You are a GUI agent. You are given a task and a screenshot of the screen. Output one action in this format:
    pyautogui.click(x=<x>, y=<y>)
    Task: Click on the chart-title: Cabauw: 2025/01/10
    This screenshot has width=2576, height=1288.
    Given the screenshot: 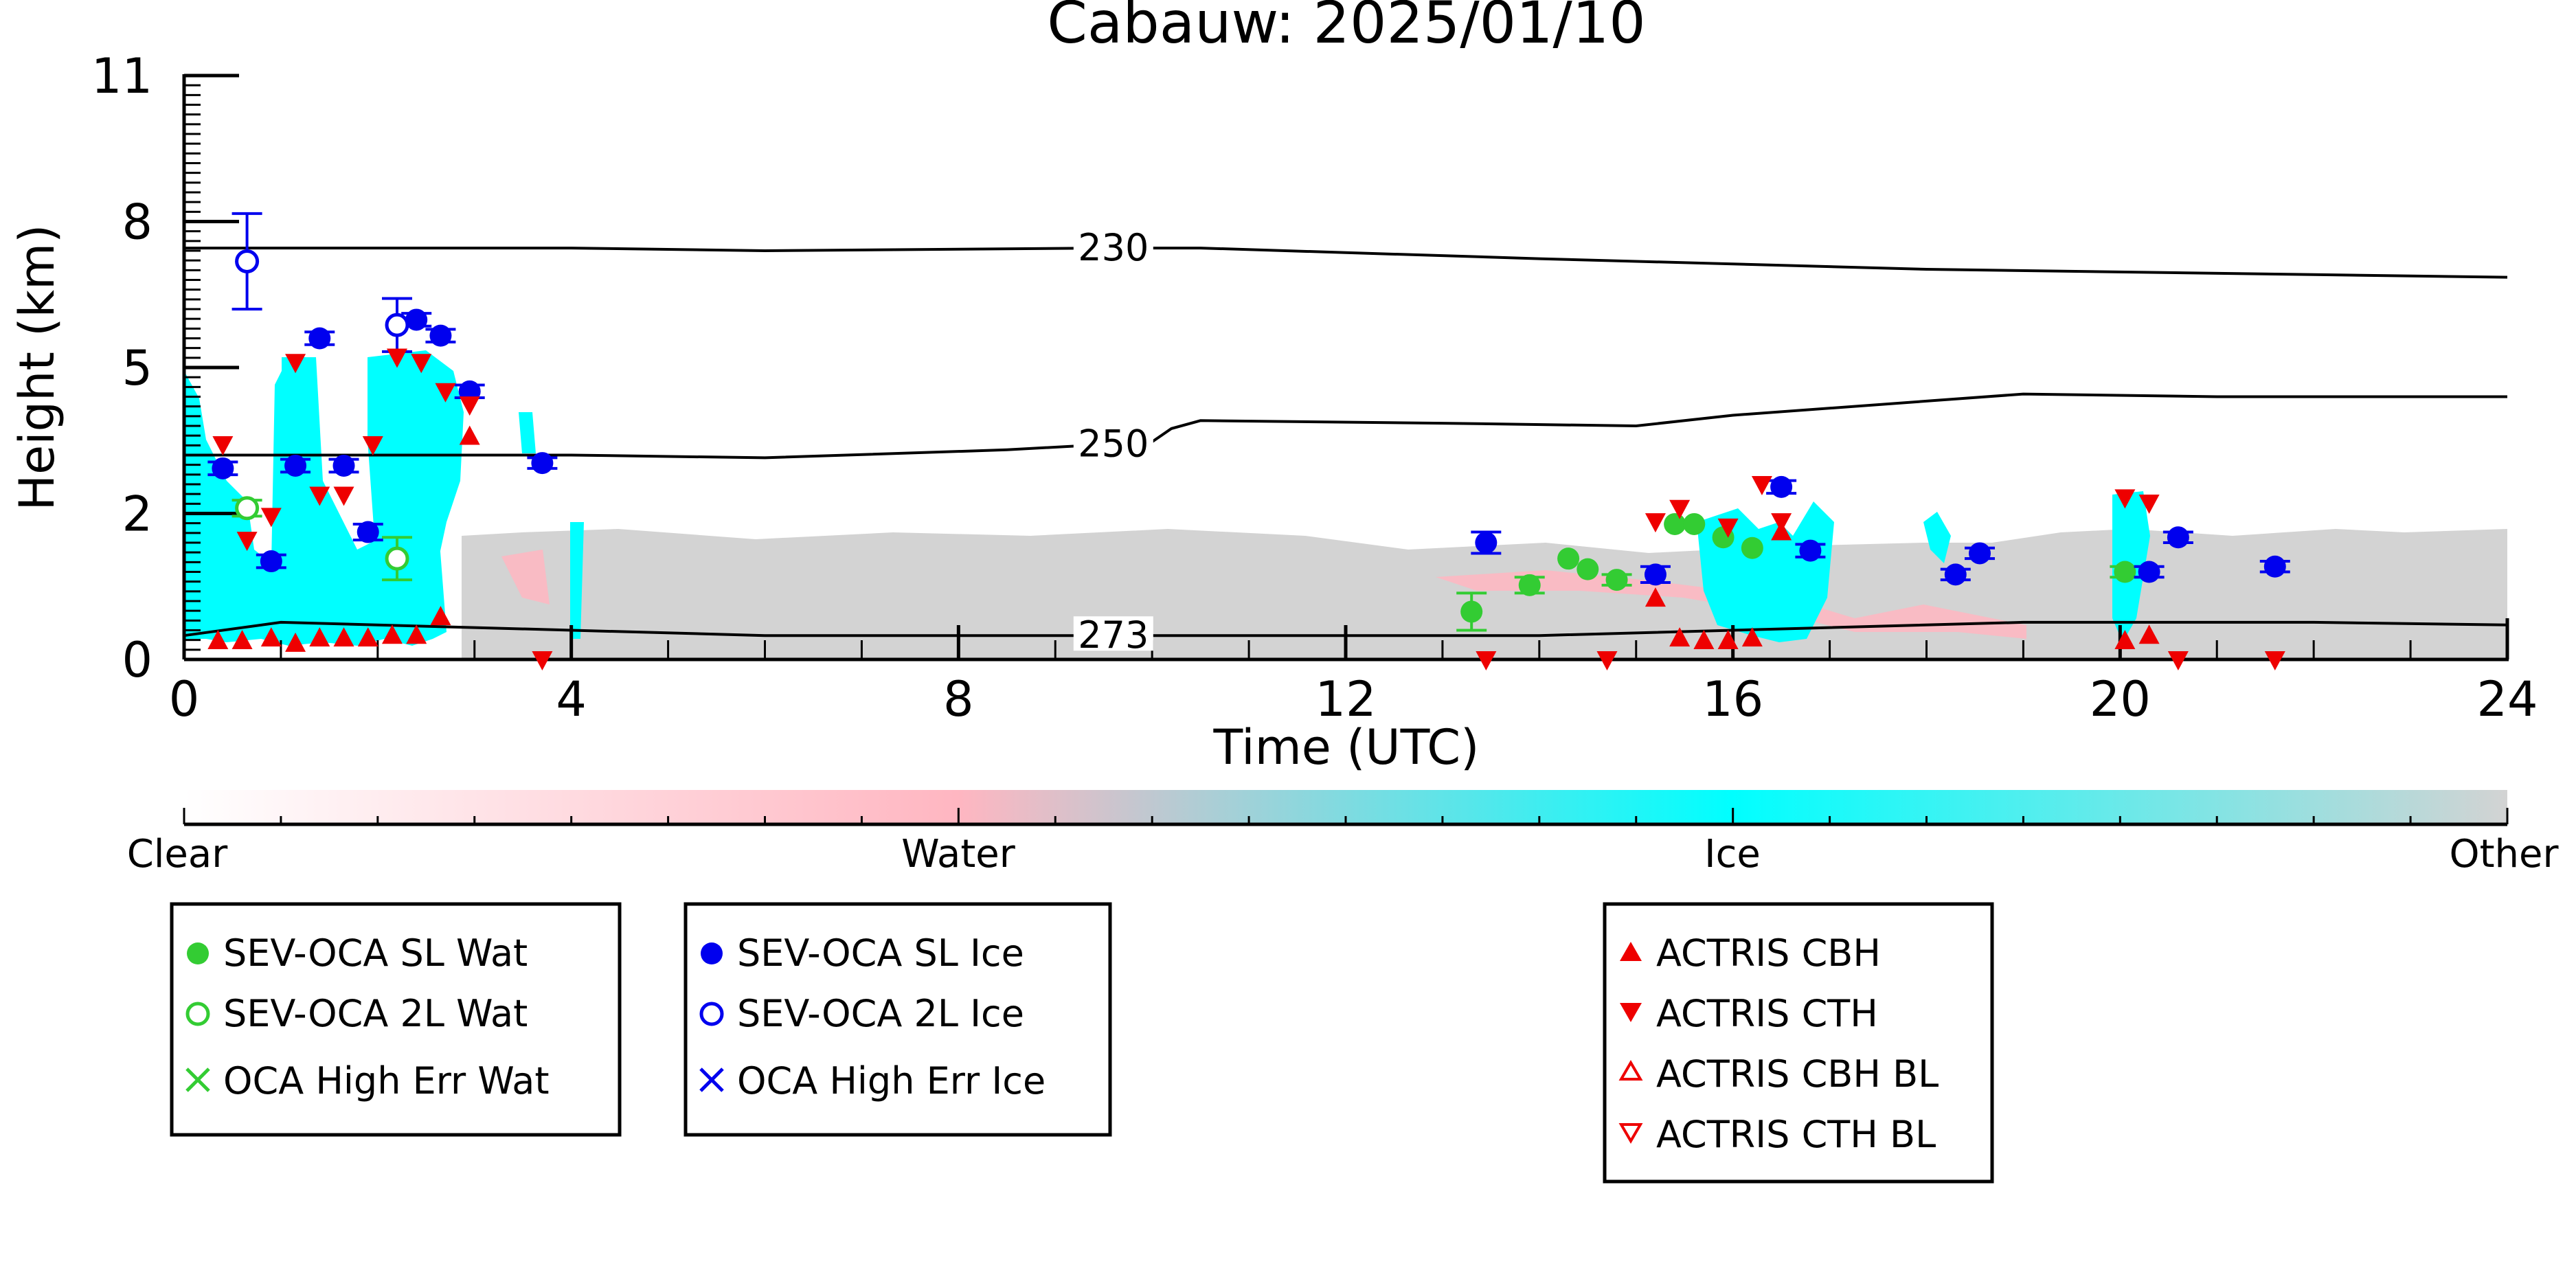 What is the action you would take?
    pyautogui.click(x=1346, y=28)
    